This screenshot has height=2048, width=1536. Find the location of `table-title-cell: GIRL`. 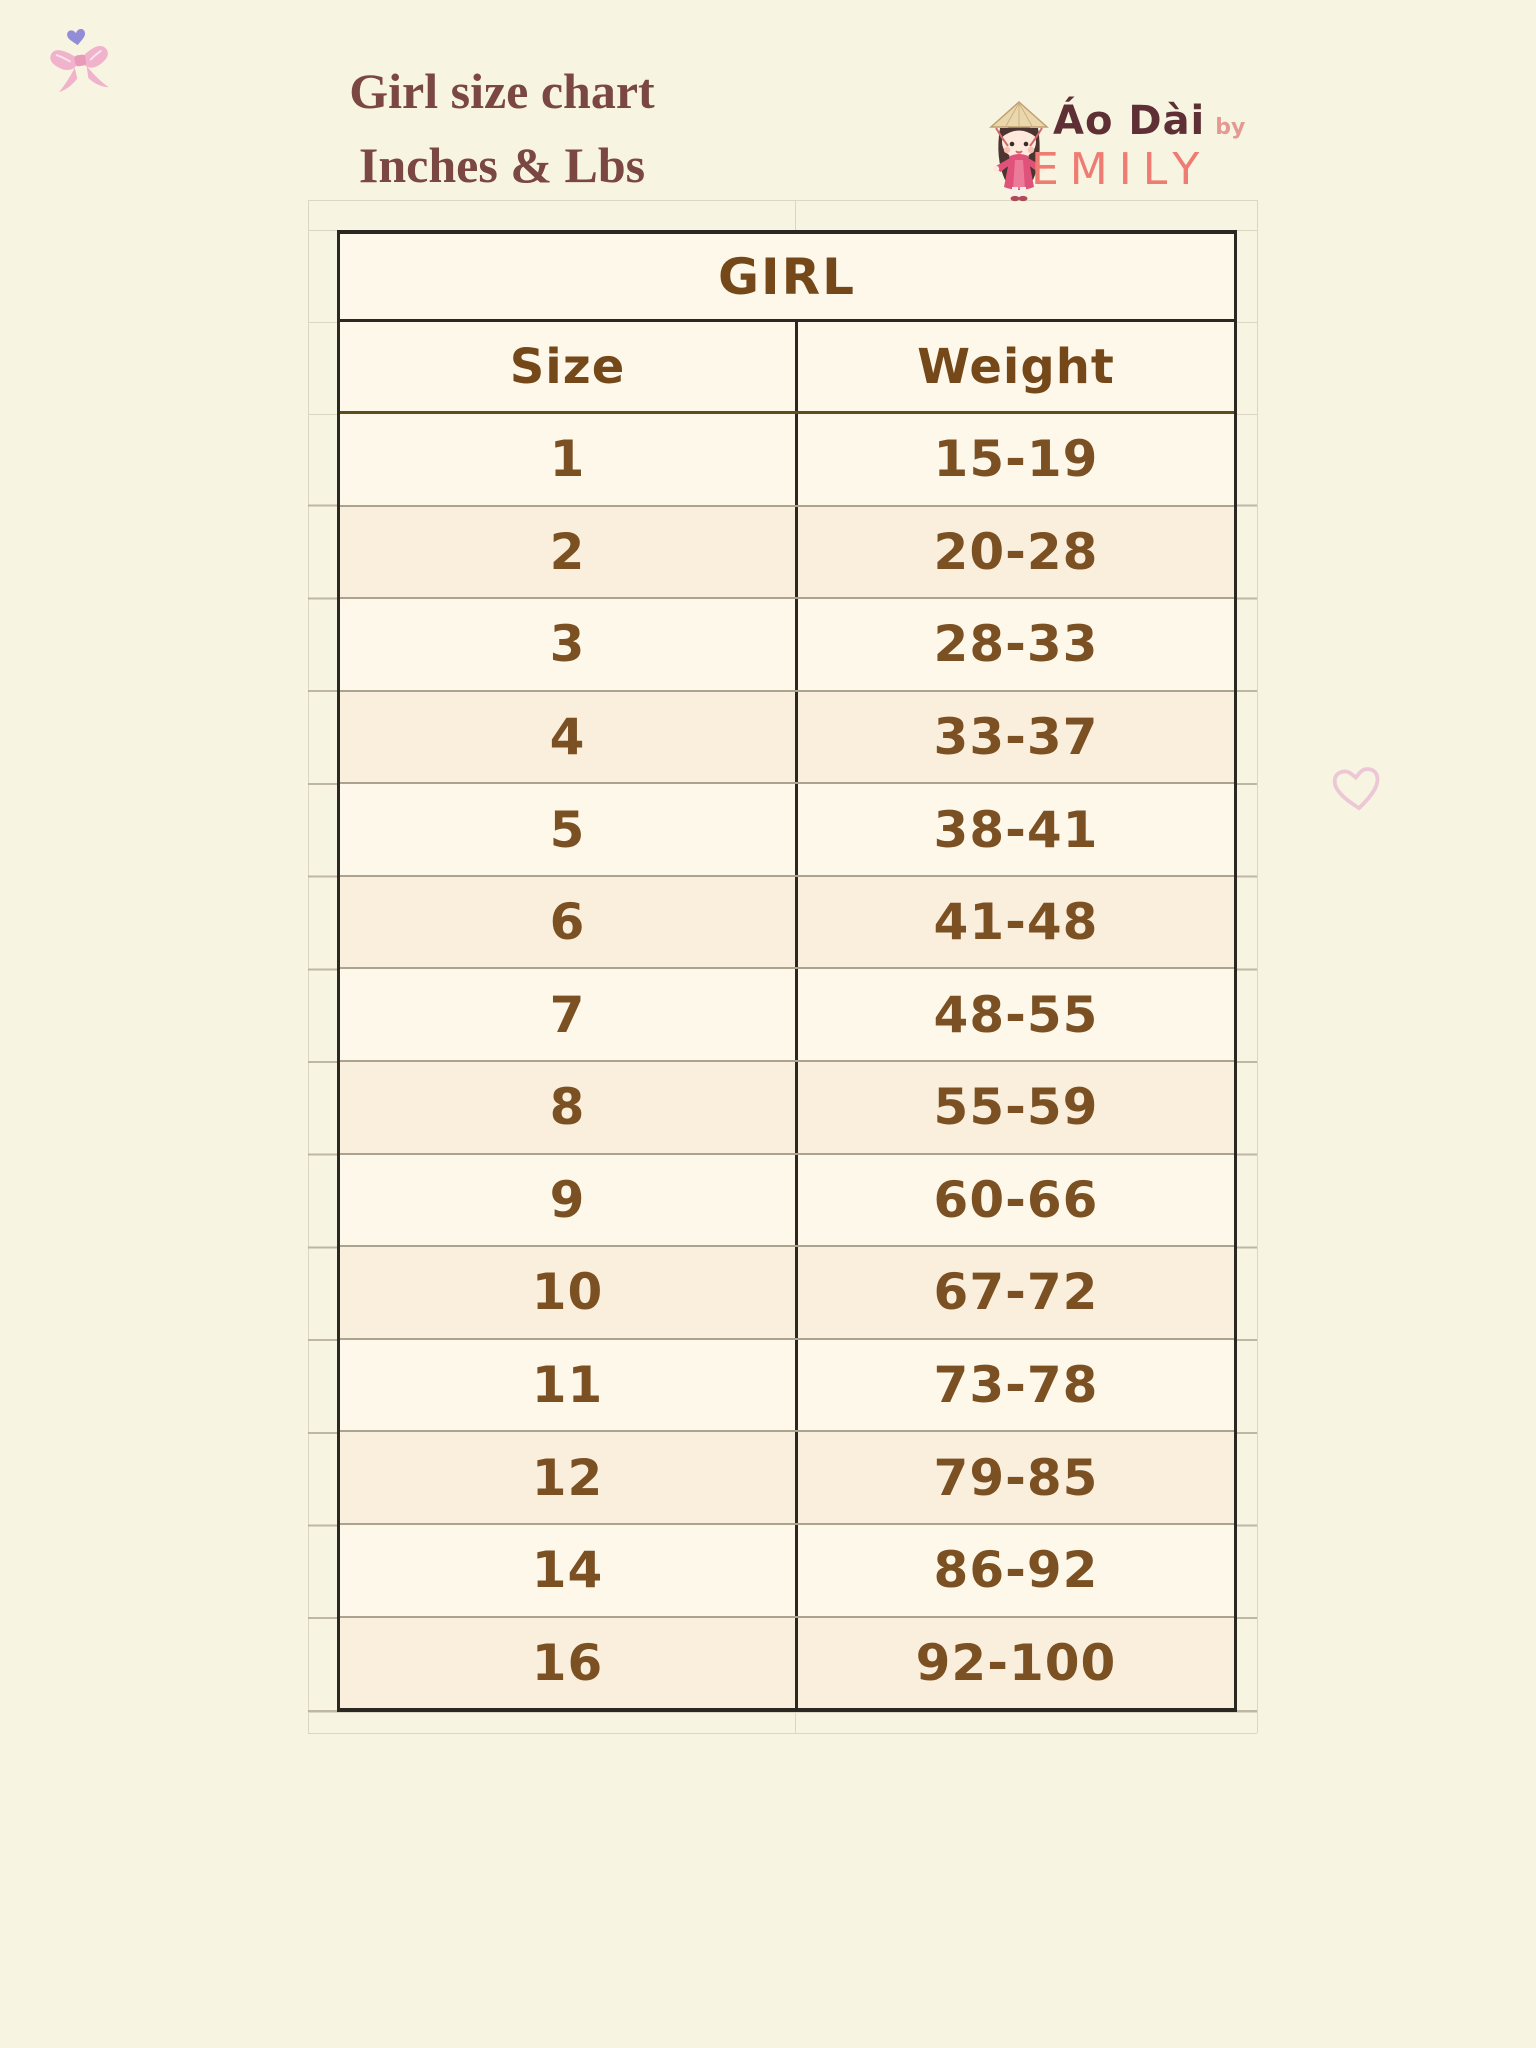

table-title-cell: GIRL is located at coordinates (787, 278).